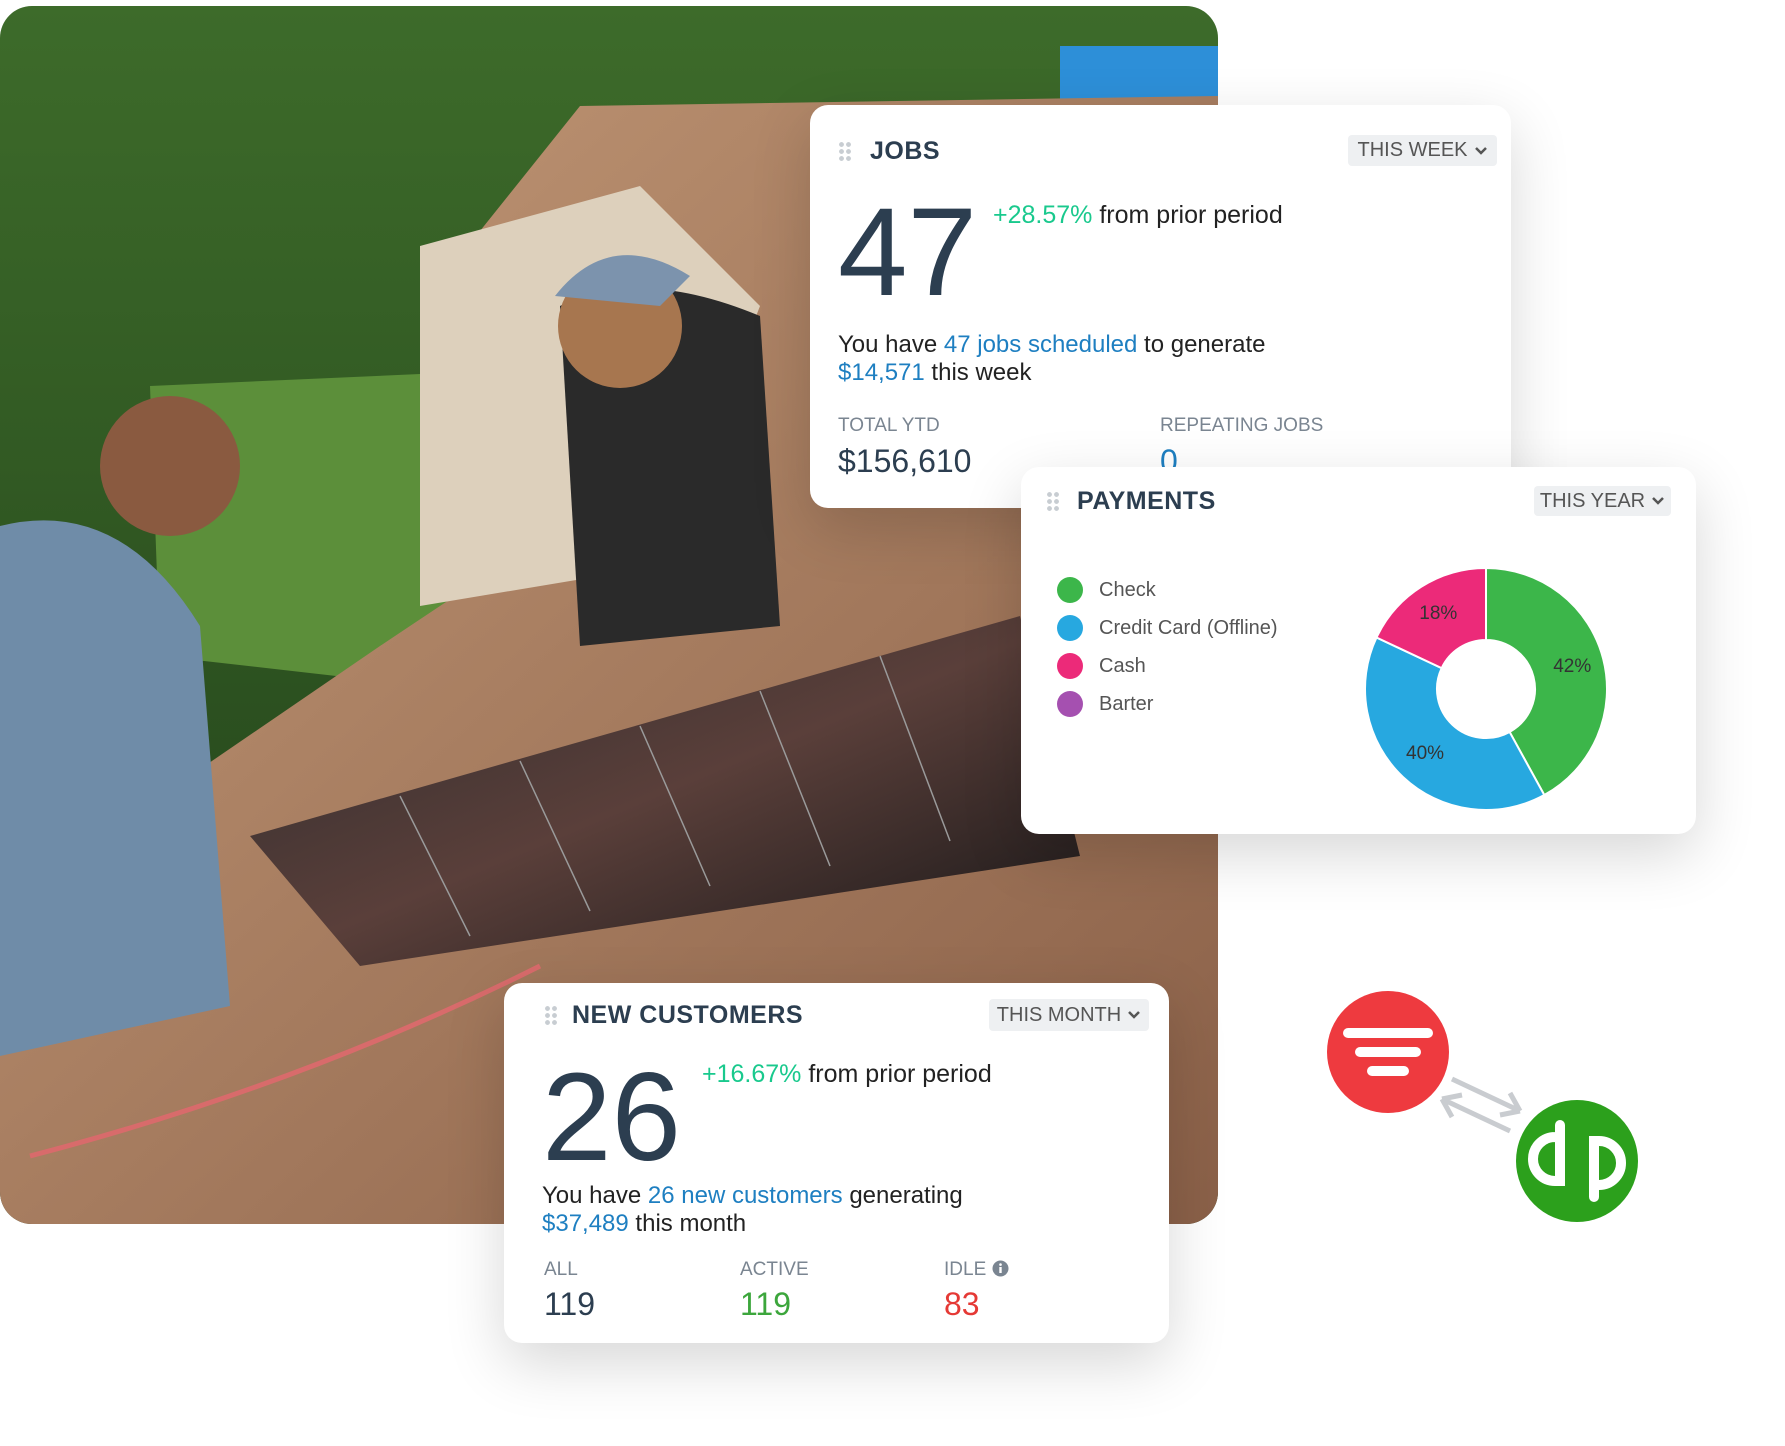 This screenshot has height=1446, width=1785. What do you see at coordinates (585, 1223) in the screenshot?
I see `link: $37,489` at bounding box center [585, 1223].